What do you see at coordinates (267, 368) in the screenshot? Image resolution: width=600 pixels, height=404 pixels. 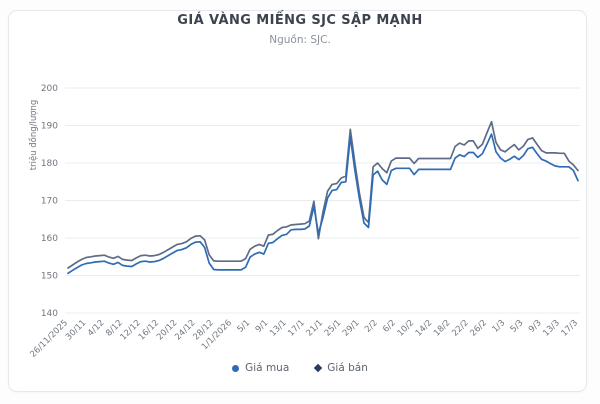 I see `gia-mua-legend-label: Giá mua` at bounding box center [267, 368].